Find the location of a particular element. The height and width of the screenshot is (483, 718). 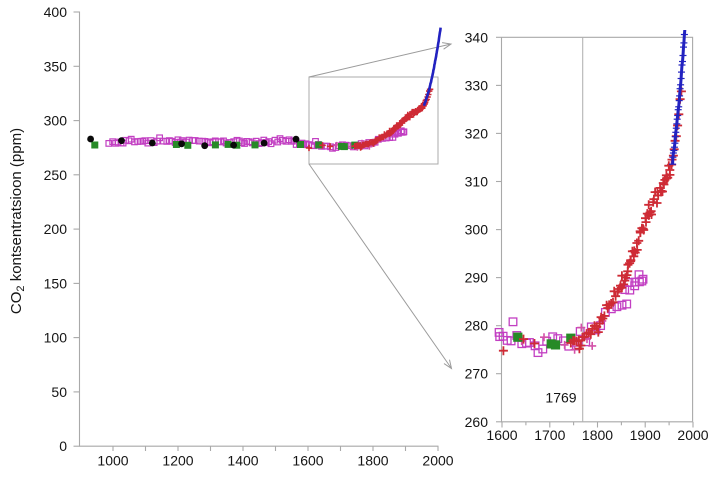

svg-text: 280 is located at coordinates (477, 326).